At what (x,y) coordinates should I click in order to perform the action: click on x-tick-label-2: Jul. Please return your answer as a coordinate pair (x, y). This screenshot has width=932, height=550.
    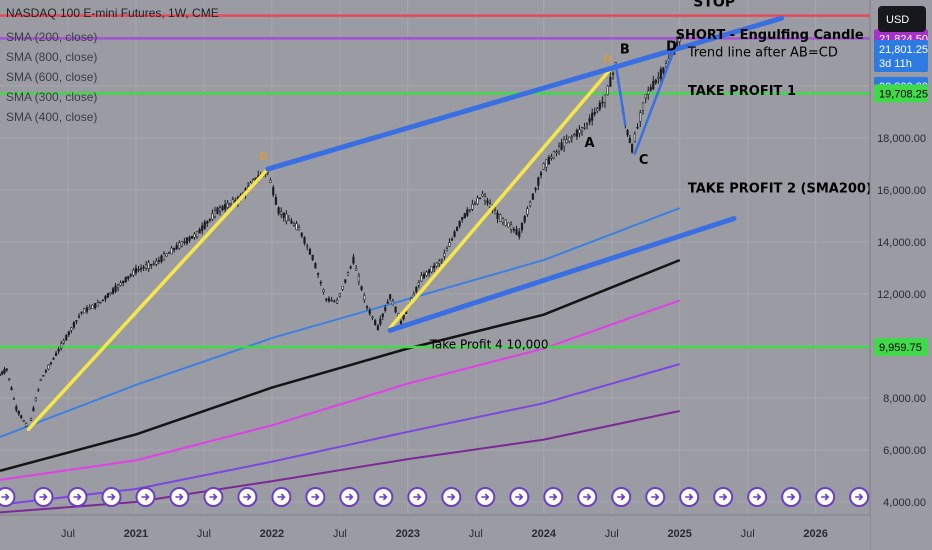
    Looking at the image, I should click on (204, 534).